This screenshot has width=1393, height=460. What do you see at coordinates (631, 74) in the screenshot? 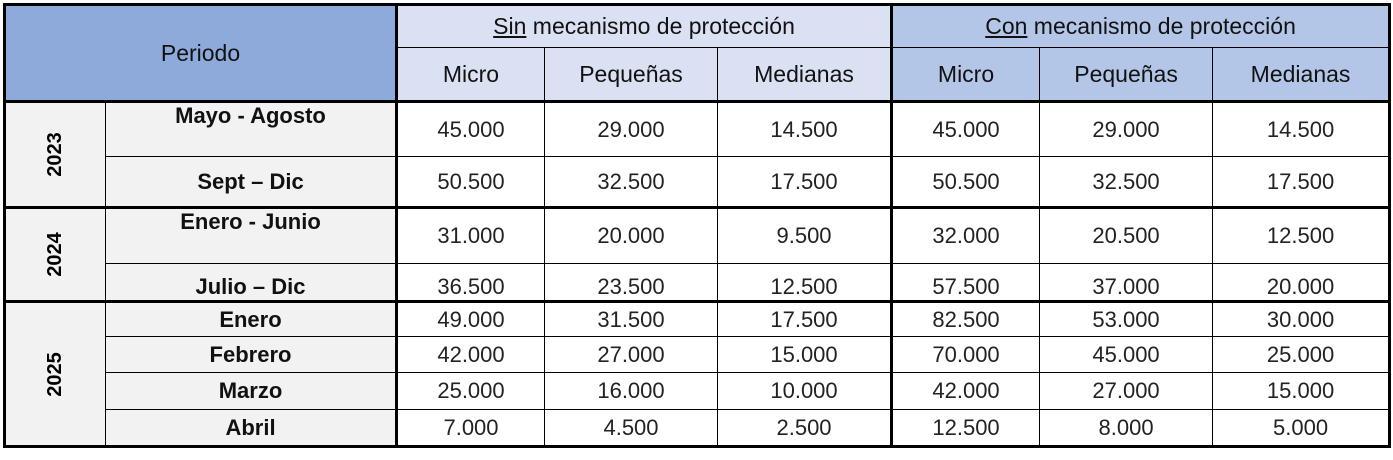
I see `col-header-sin-pequenas: Pequeñas` at bounding box center [631, 74].